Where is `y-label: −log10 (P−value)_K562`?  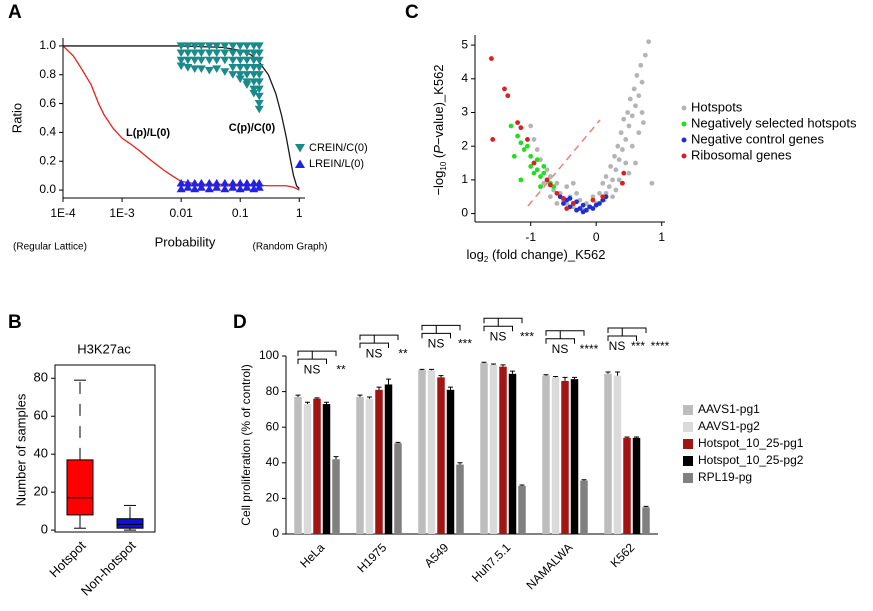
y-label: −log10 (P−value)_K562 is located at coordinates (439, 129).